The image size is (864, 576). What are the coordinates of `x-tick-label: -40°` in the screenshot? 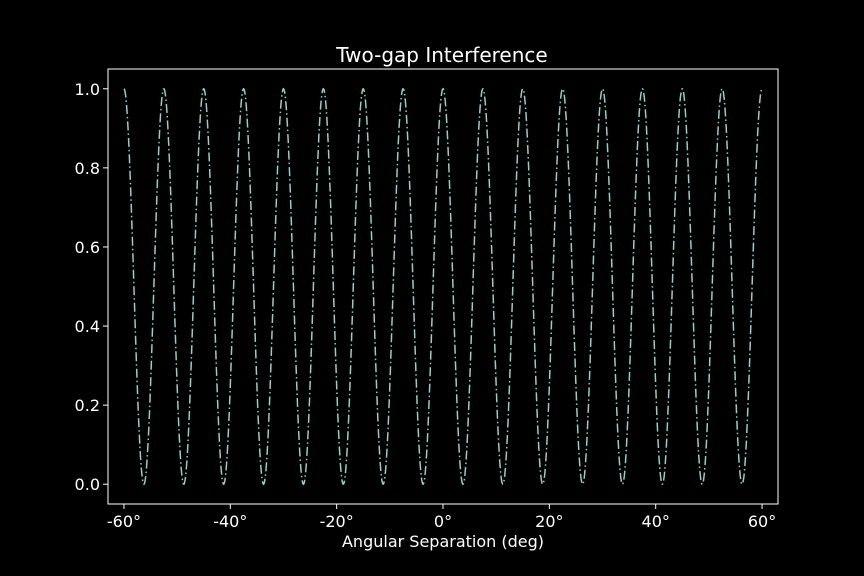 It's located at (230, 521).